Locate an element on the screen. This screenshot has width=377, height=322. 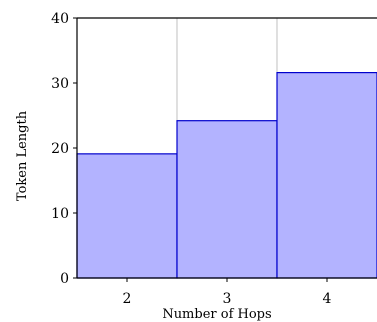
y-tick-label: 0 is located at coordinates (64, 279).